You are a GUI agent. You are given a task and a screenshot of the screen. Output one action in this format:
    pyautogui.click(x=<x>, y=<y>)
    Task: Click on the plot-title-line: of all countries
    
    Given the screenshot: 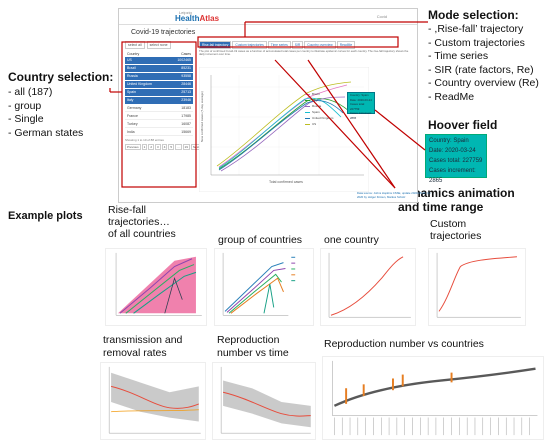 What is the action you would take?
    pyautogui.click(x=142, y=234)
    